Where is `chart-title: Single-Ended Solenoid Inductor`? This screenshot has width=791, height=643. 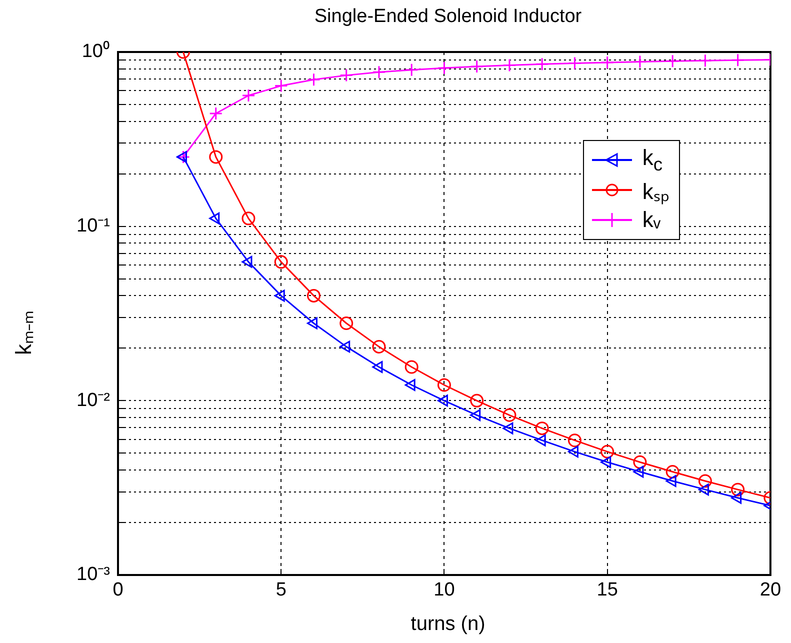 chart-title: Single-Ended Solenoid Inductor is located at coordinates (448, 17).